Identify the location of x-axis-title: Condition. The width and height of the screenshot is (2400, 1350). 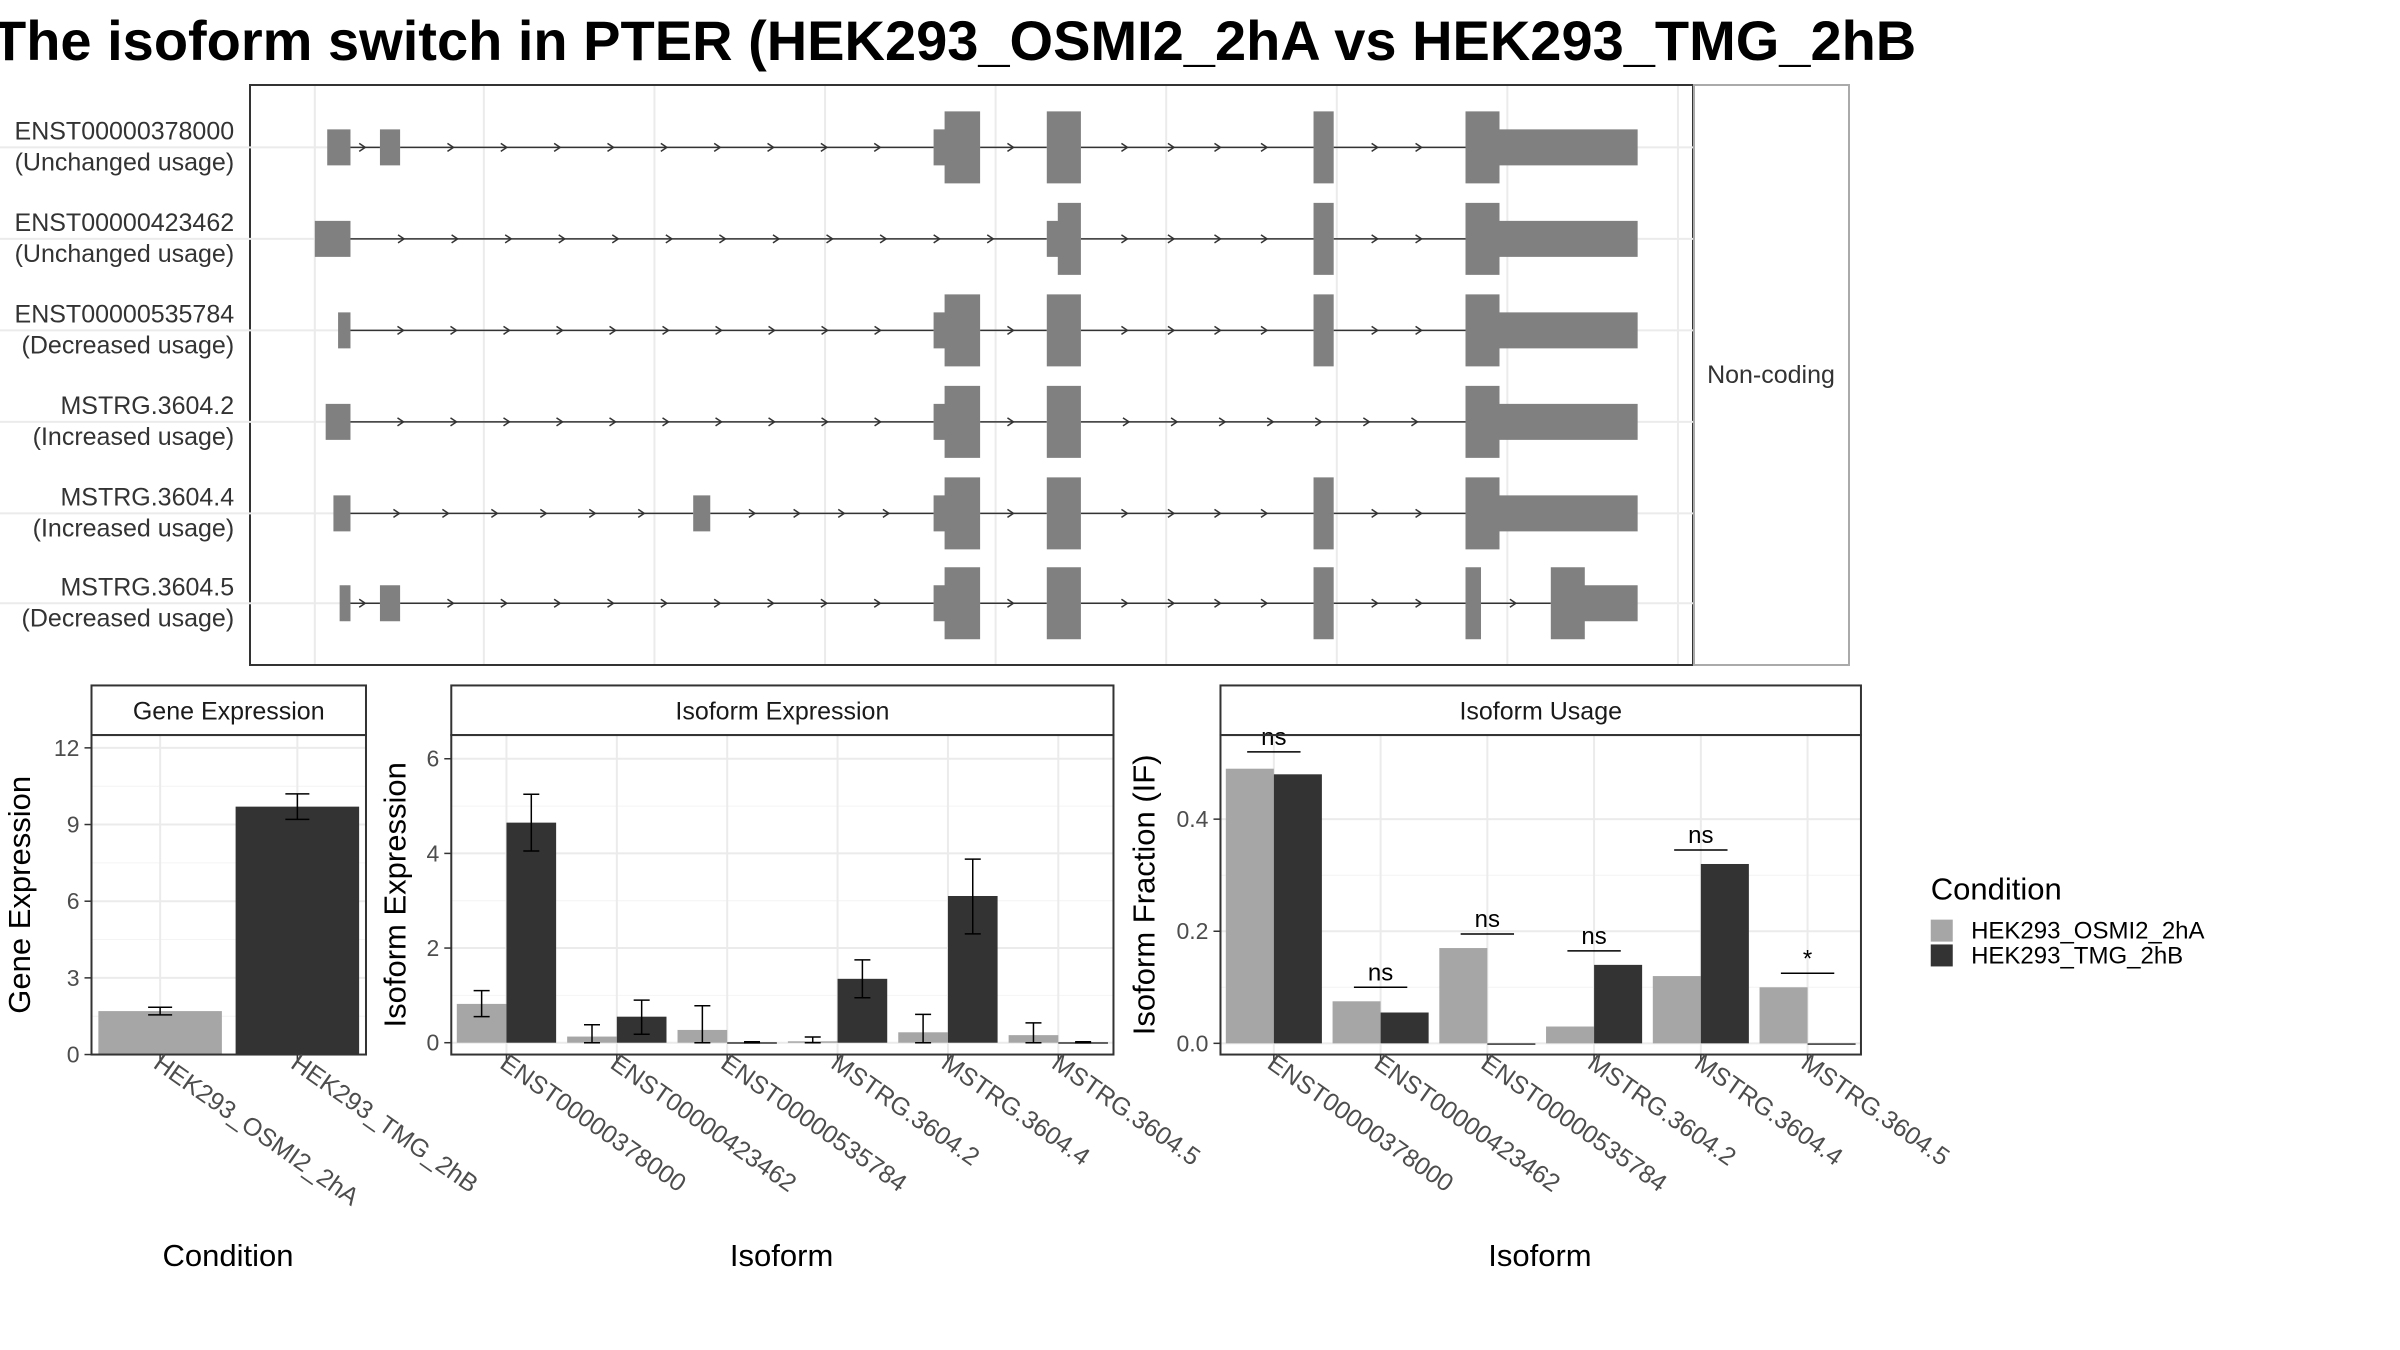
(227, 1255).